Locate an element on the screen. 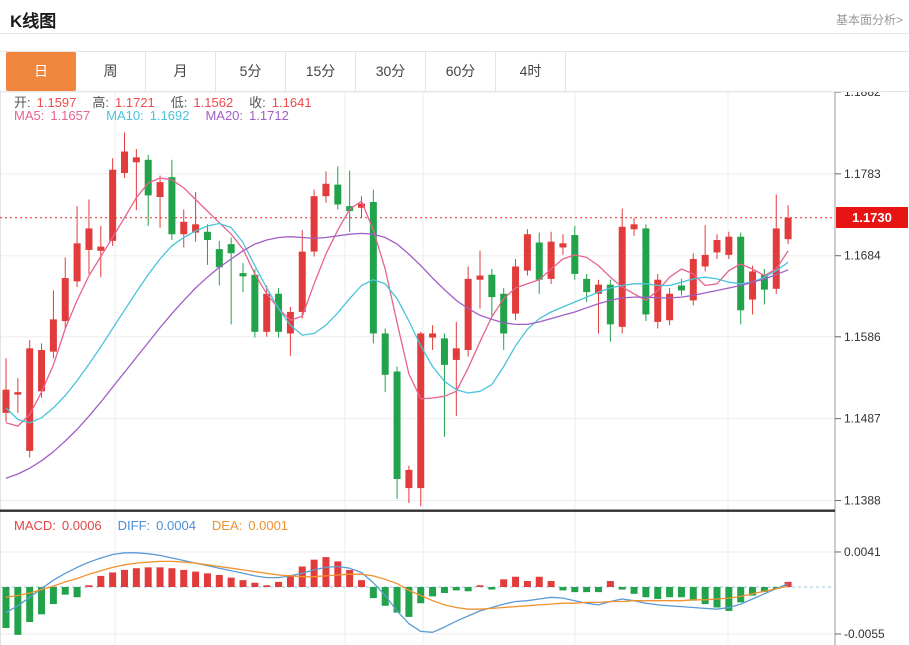 This screenshot has height=645, width=909. pane-divider is located at coordinates (417, 510).